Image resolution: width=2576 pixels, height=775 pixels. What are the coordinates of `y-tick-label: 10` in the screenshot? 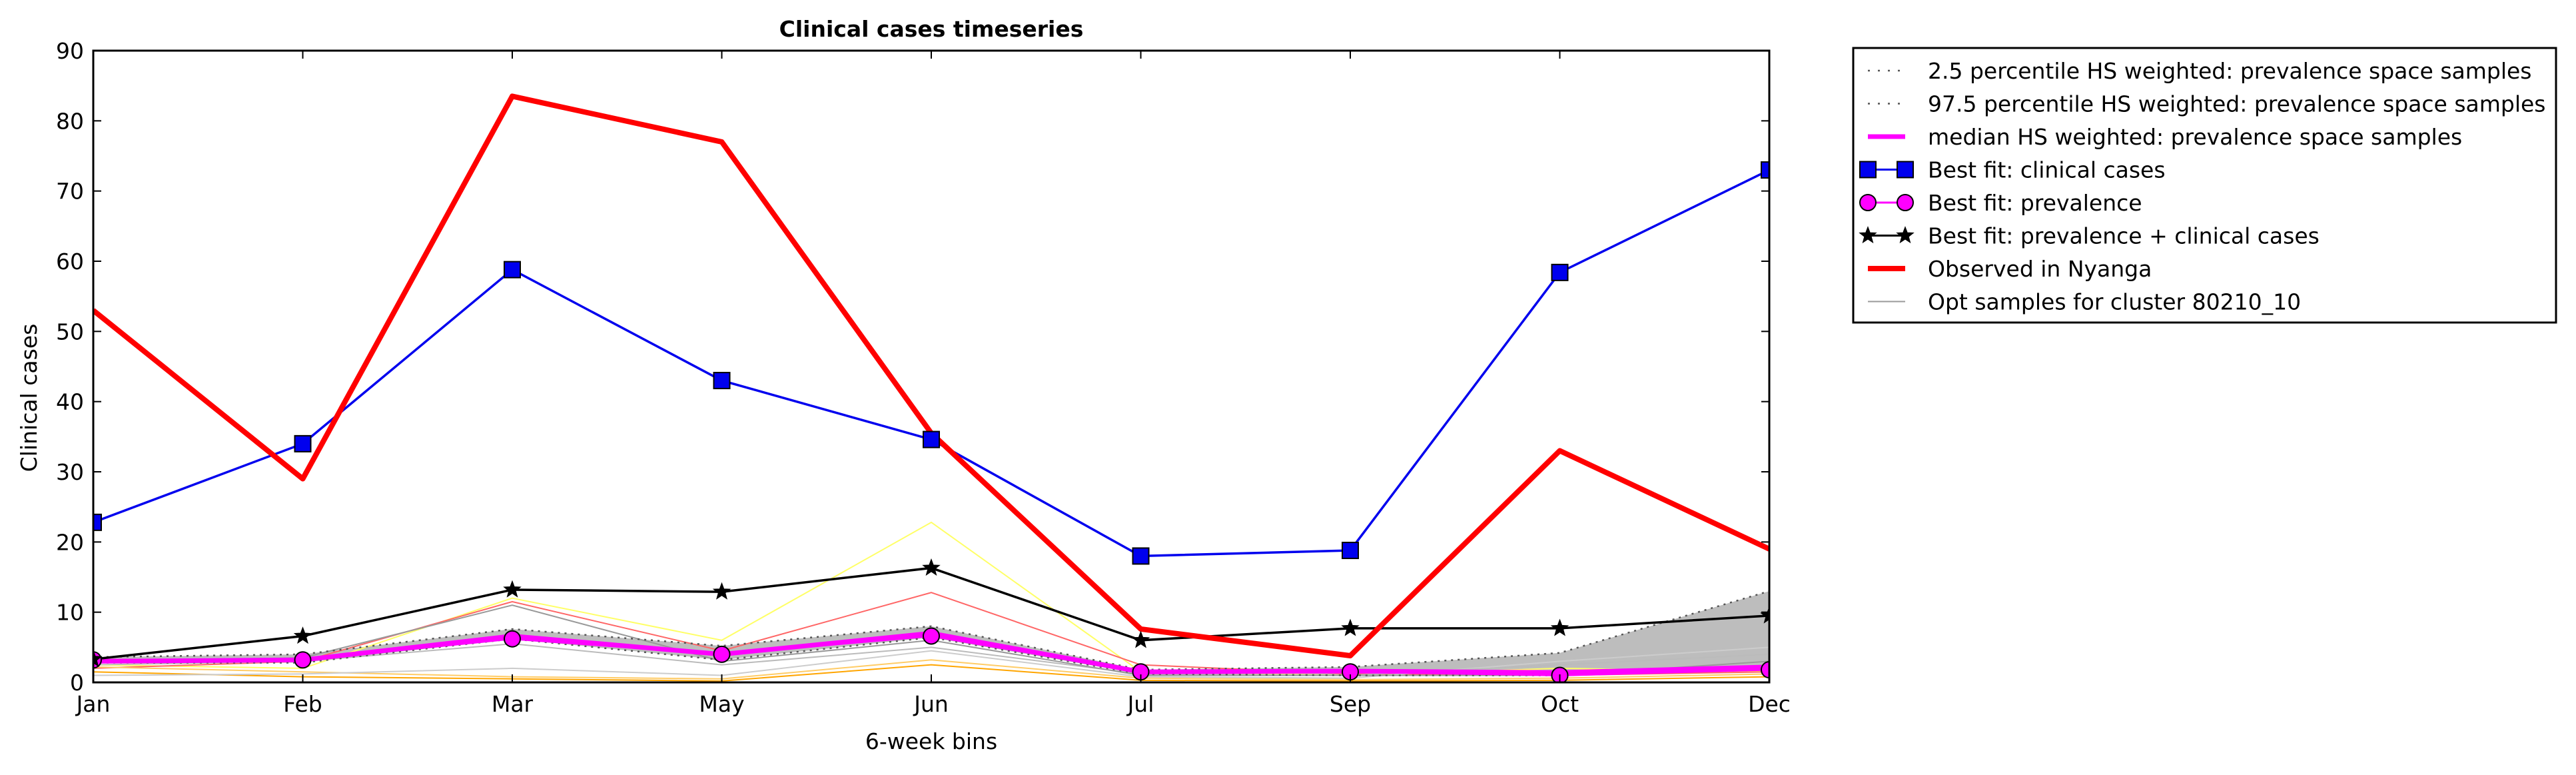 It's located at (70, 613).